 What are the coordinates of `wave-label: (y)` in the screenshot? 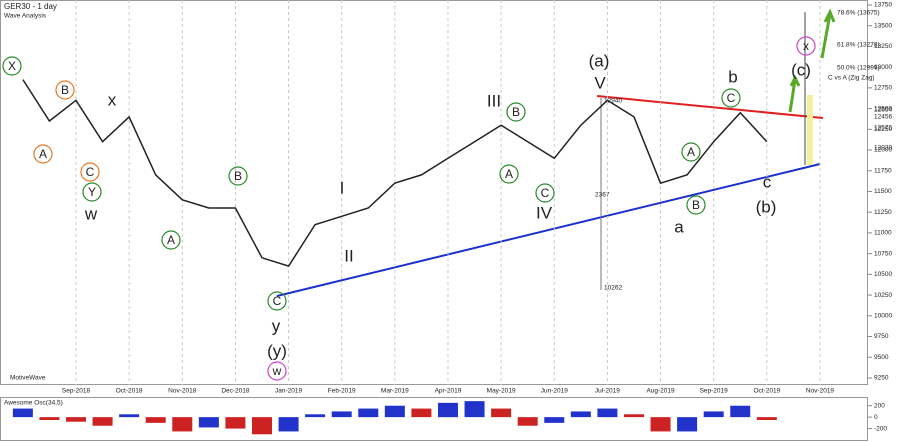 It's located at (277, 350).